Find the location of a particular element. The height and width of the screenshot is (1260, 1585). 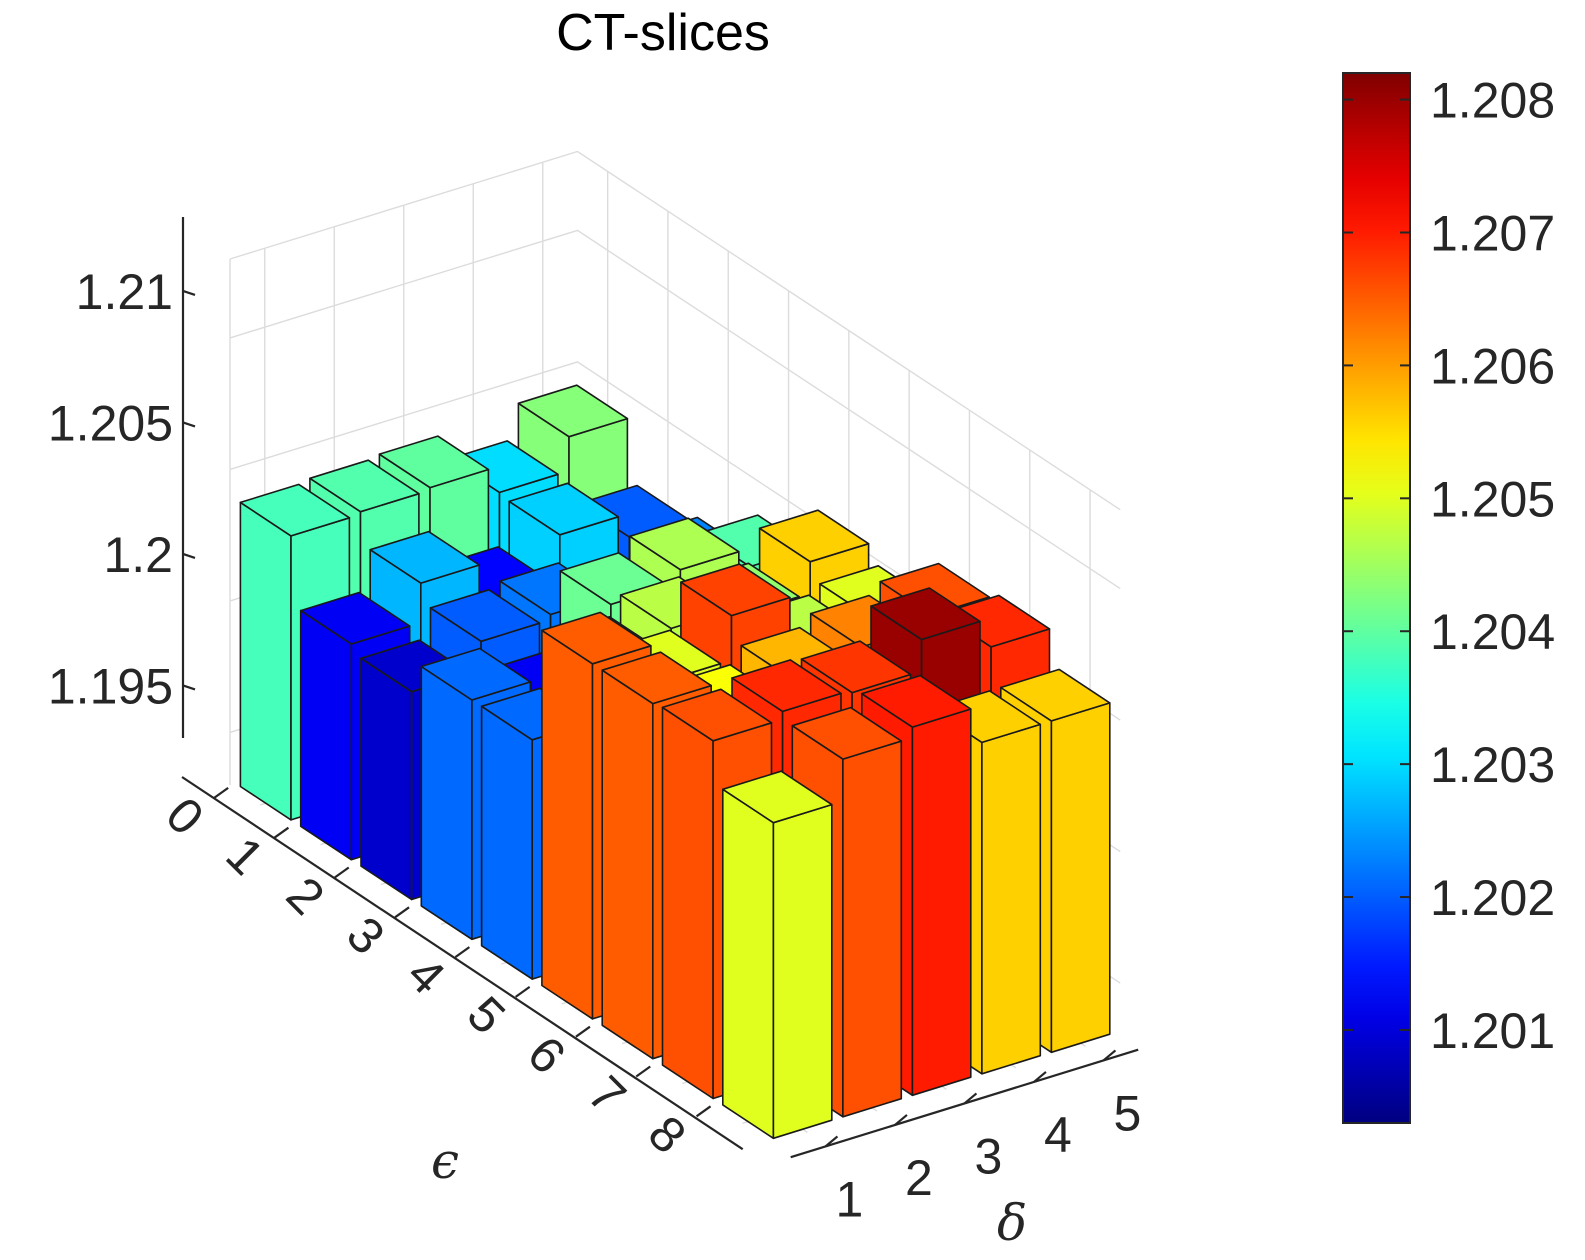

y-axis-line is located at coordinates (462, 963).